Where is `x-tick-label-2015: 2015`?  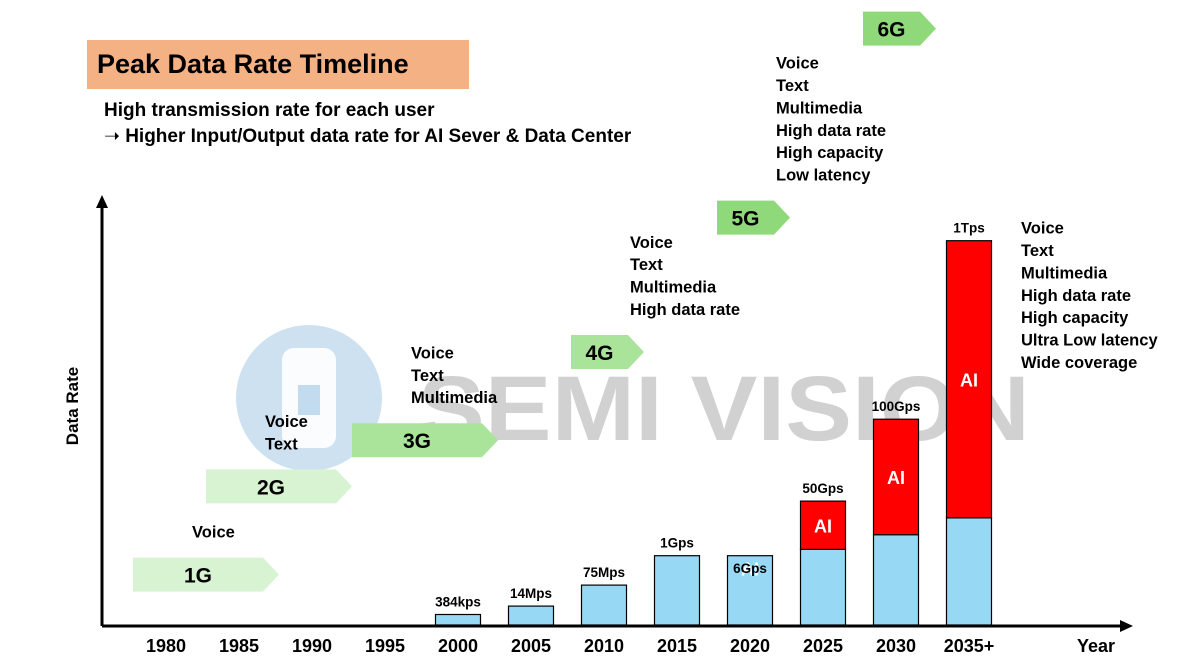
x-tick-label-2015: 2015 is located at coordinates (677, 646).